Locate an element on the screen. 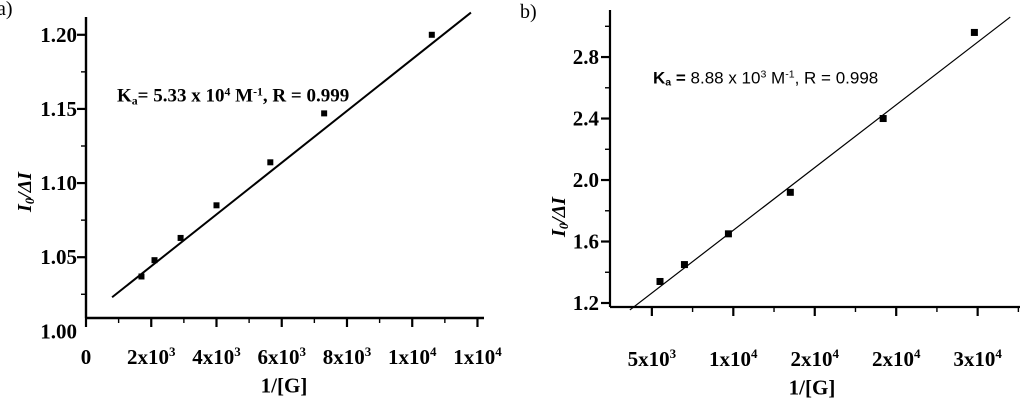 This screenshot has width=1024, height=400. tick-label: 8x10³ is located at coordinates (347, 356).